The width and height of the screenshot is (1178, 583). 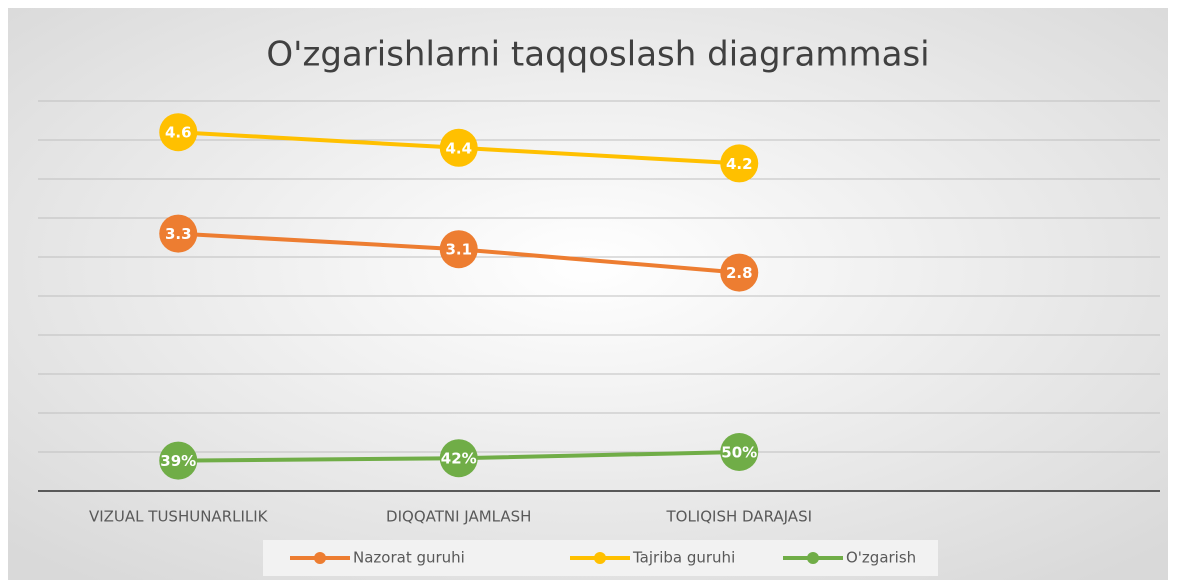 I want to click on data-label: 50%, so click(x=739, y=453).